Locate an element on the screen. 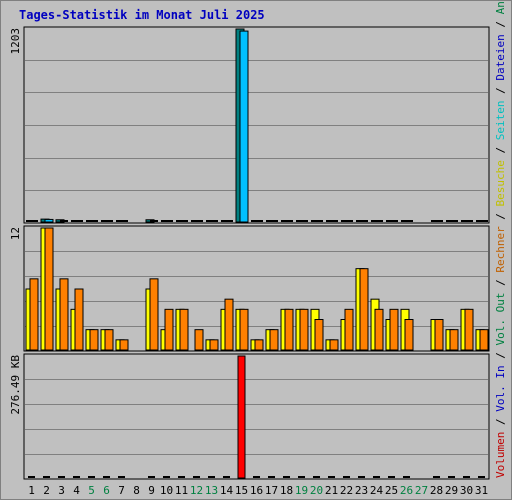 This screenshot has width=512, height=500. x-tick-day-1: 1 is located at coordinates (31, 490).